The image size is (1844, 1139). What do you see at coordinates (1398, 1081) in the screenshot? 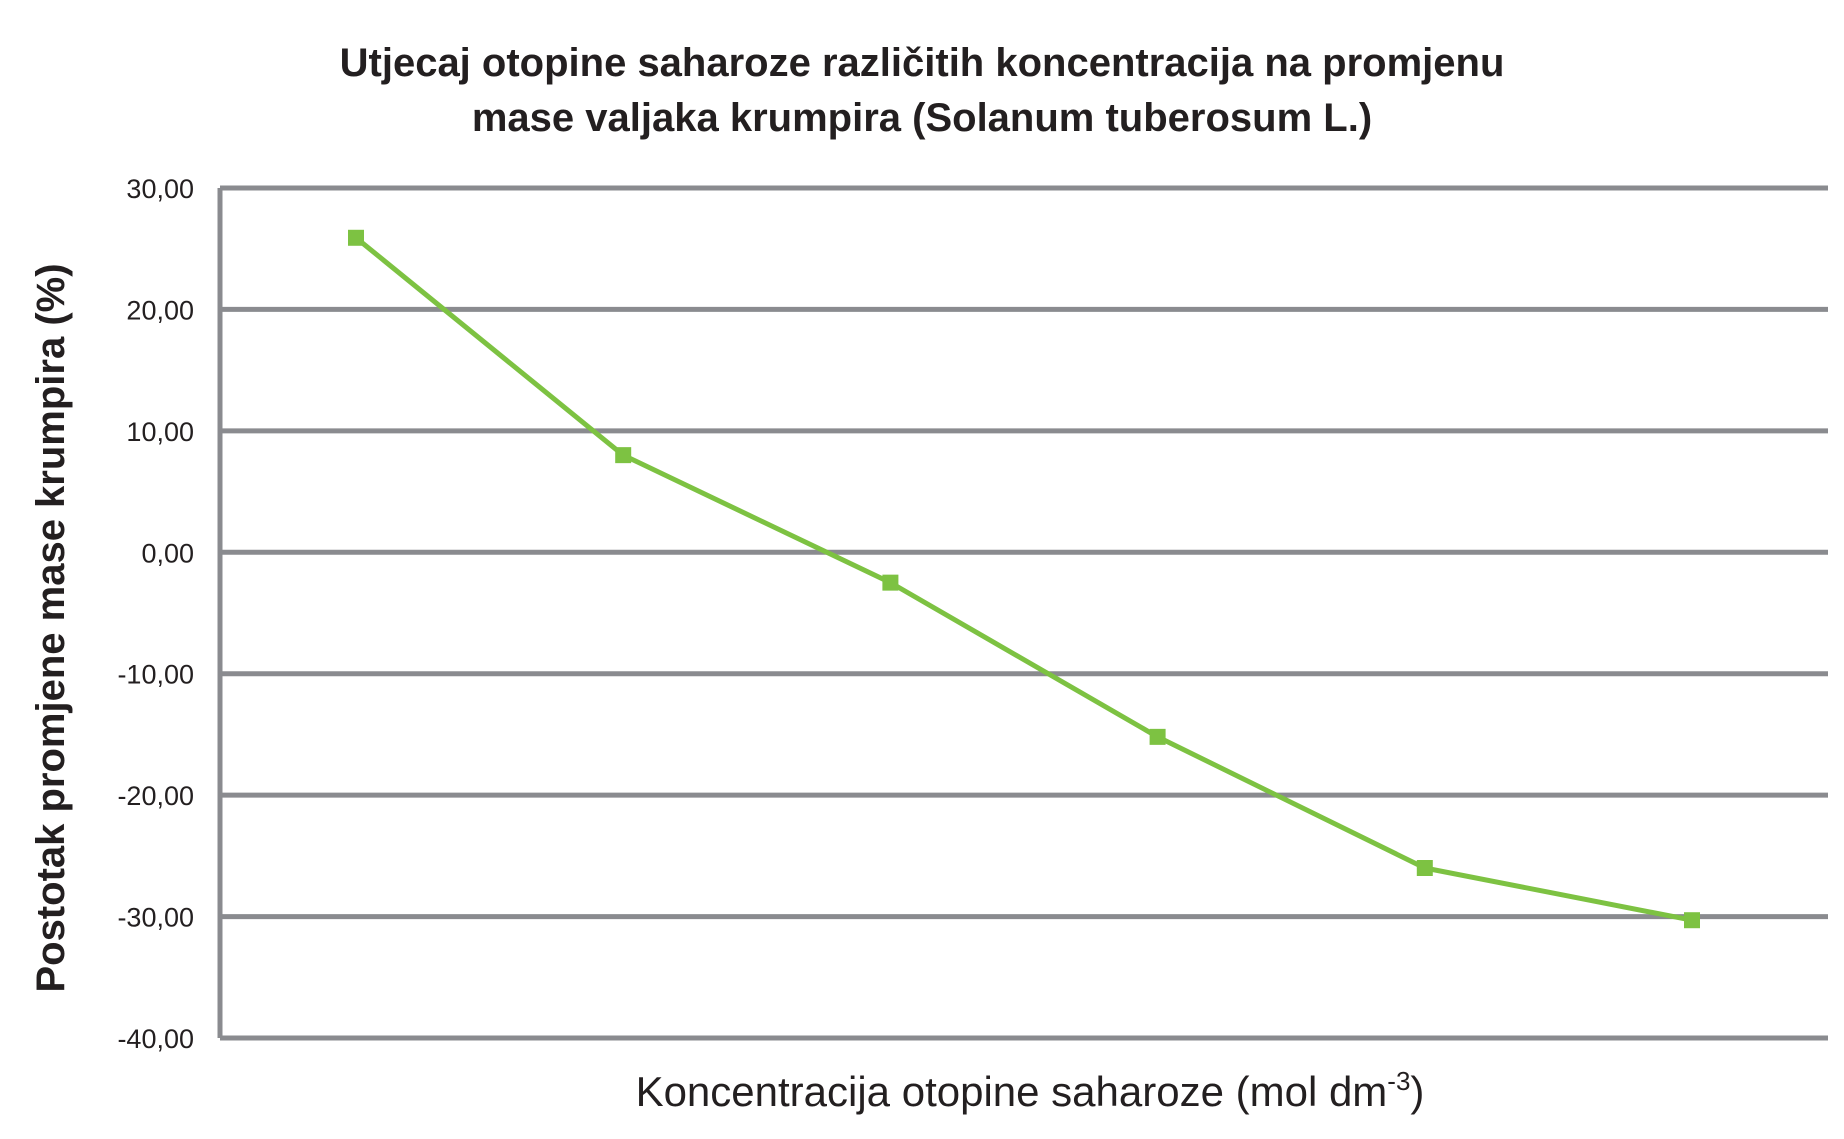
I see `x-axis-title-superscript: -3` at bounding box center [1398, 1081].